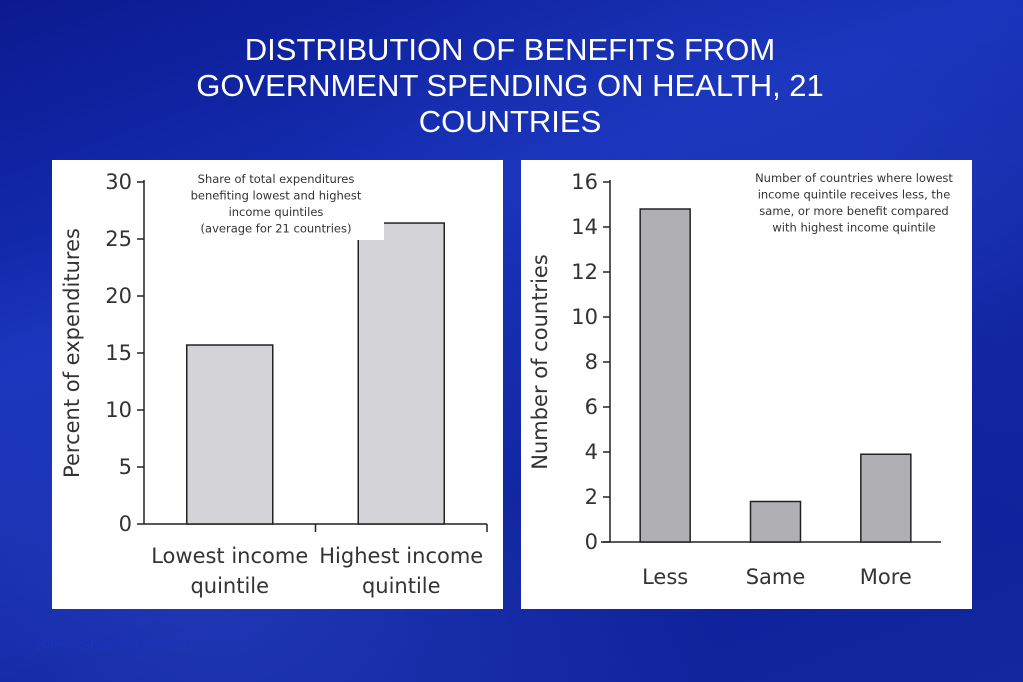 The image size is (1023, 682). What do you see at coordinates (591, 497) in the screenshot?
I see `y-tick-label: 2` at bounding box center [591, 497].